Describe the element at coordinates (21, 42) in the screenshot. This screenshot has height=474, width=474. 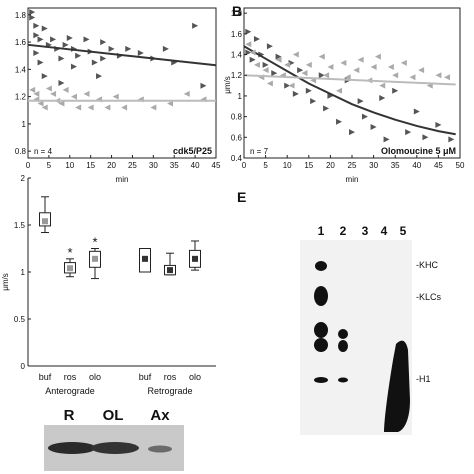
I see `panel-a-ytick-label: 1.6` at that location.